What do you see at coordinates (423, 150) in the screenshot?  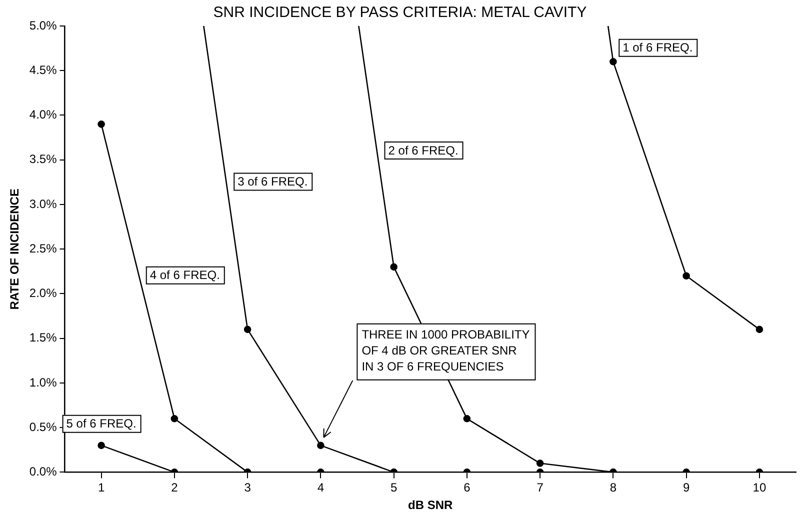 I see `series-label: 2 of 6 FREQ.` at bounding box center [423, 150].